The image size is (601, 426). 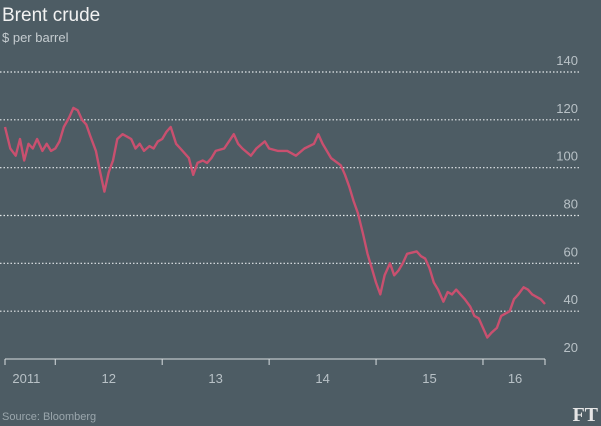 What do you see at coordinates (571, 299) in the screenshot?
I see `y-tick-label: 40` at bounding box center [571, 299].